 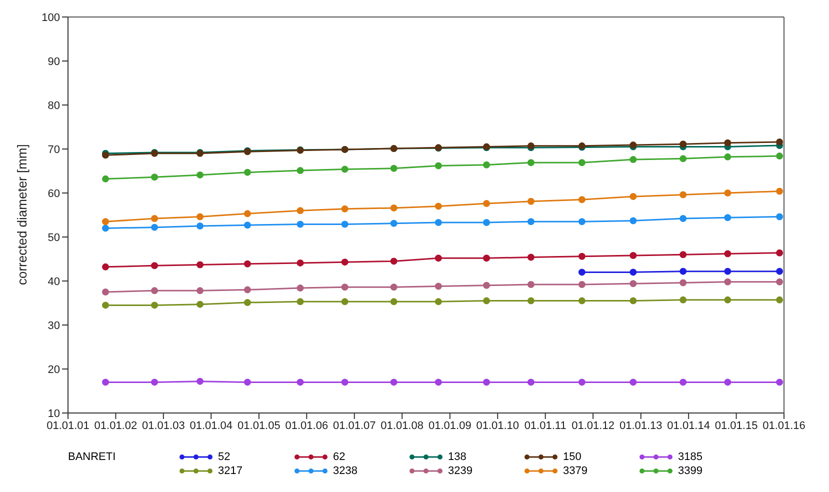 What do you see at coordinates (259, 426) in the screenshot?
I see `x-tick-label: 01.01.05` at bounding box center [259, 426].